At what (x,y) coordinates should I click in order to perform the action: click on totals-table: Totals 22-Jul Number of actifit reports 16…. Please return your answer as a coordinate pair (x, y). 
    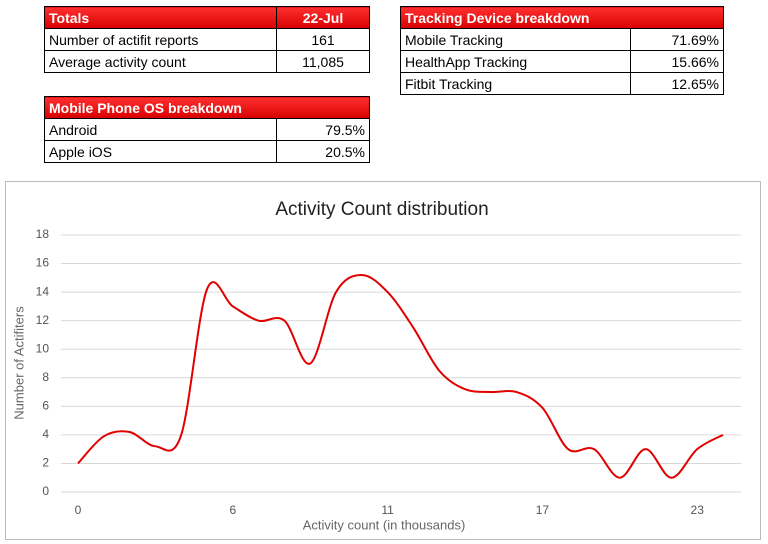
    Looking at the image, I should click on (207, 39).